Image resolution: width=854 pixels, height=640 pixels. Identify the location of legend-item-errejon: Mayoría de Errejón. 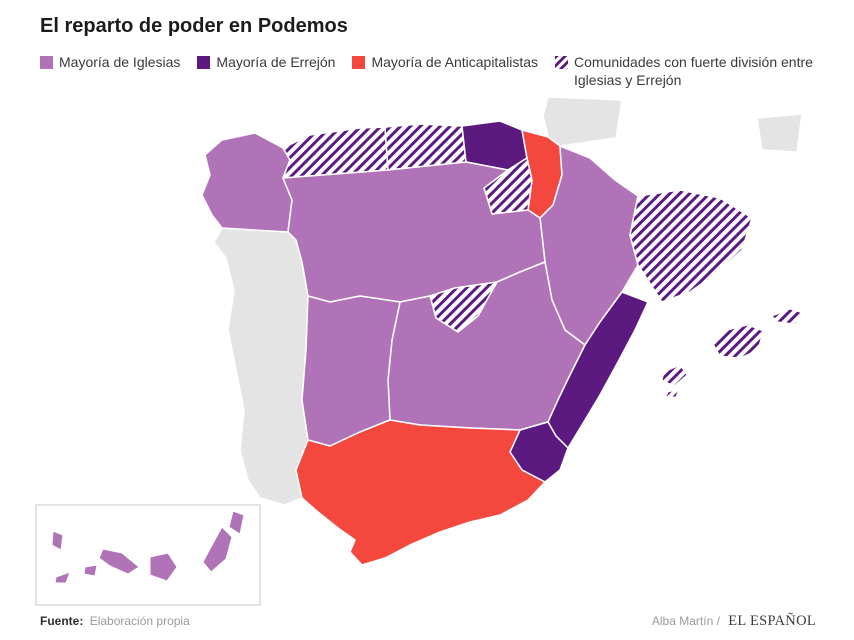
(266, 63).